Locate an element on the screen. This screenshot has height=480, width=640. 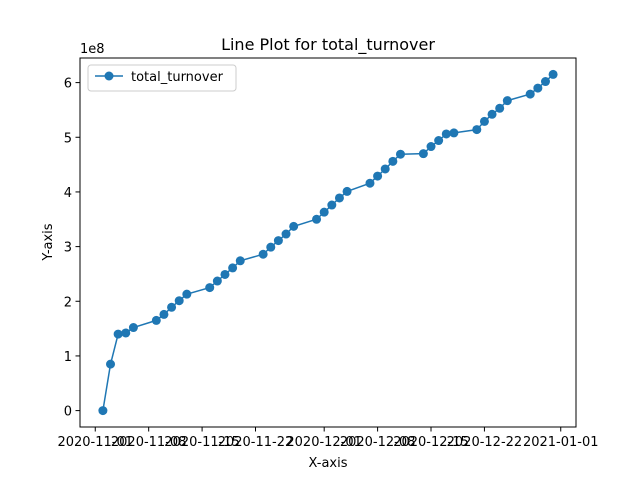
x-tick-label: 2020-11-08 is located at coordinates (149, 442).